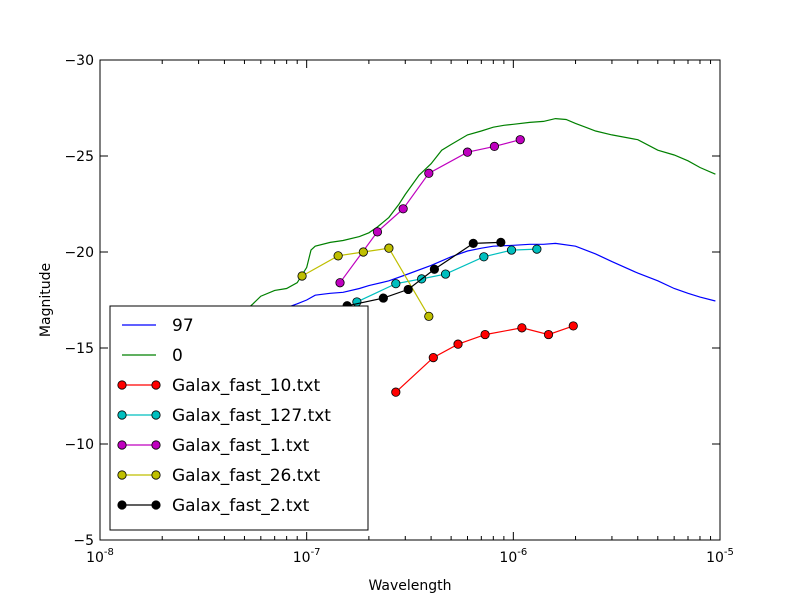  What do you see at coordinates (79, 349) in the screenshot?
I see `y-tick-label: −15` at bounding box center [79, 349].